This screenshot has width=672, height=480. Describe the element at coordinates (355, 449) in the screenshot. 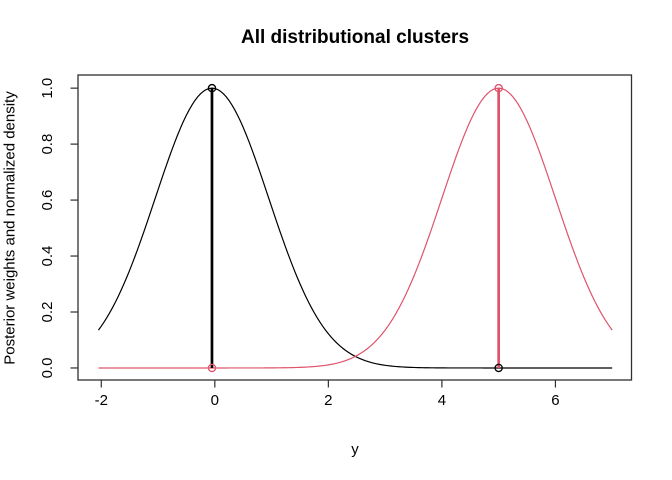

I see `x-axis-label: y` at that location.